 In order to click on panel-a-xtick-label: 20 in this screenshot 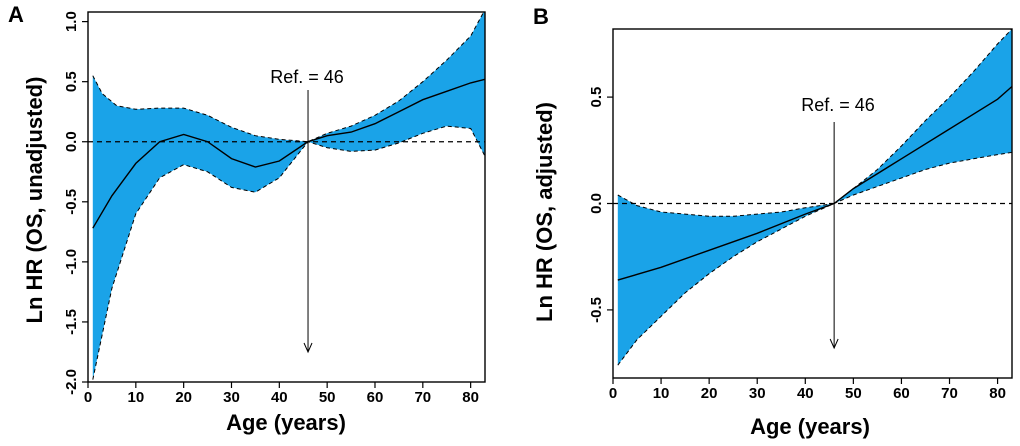, I will do `click(183, 397)`.